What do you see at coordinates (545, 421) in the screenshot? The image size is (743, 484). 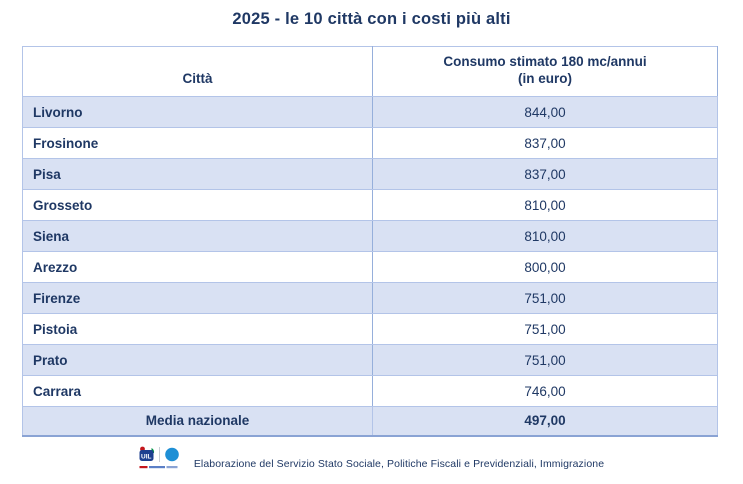 I see `summary-value-cell: 497,00` at bounding box center [545, 421].